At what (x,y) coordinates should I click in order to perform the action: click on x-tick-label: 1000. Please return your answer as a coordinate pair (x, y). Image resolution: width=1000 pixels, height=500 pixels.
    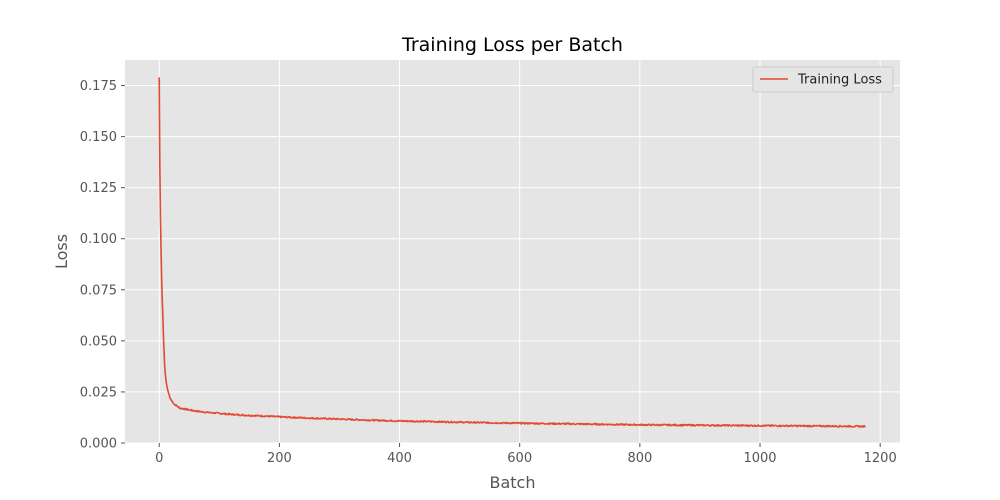
    Looking at the image, I should click on (759, 458).